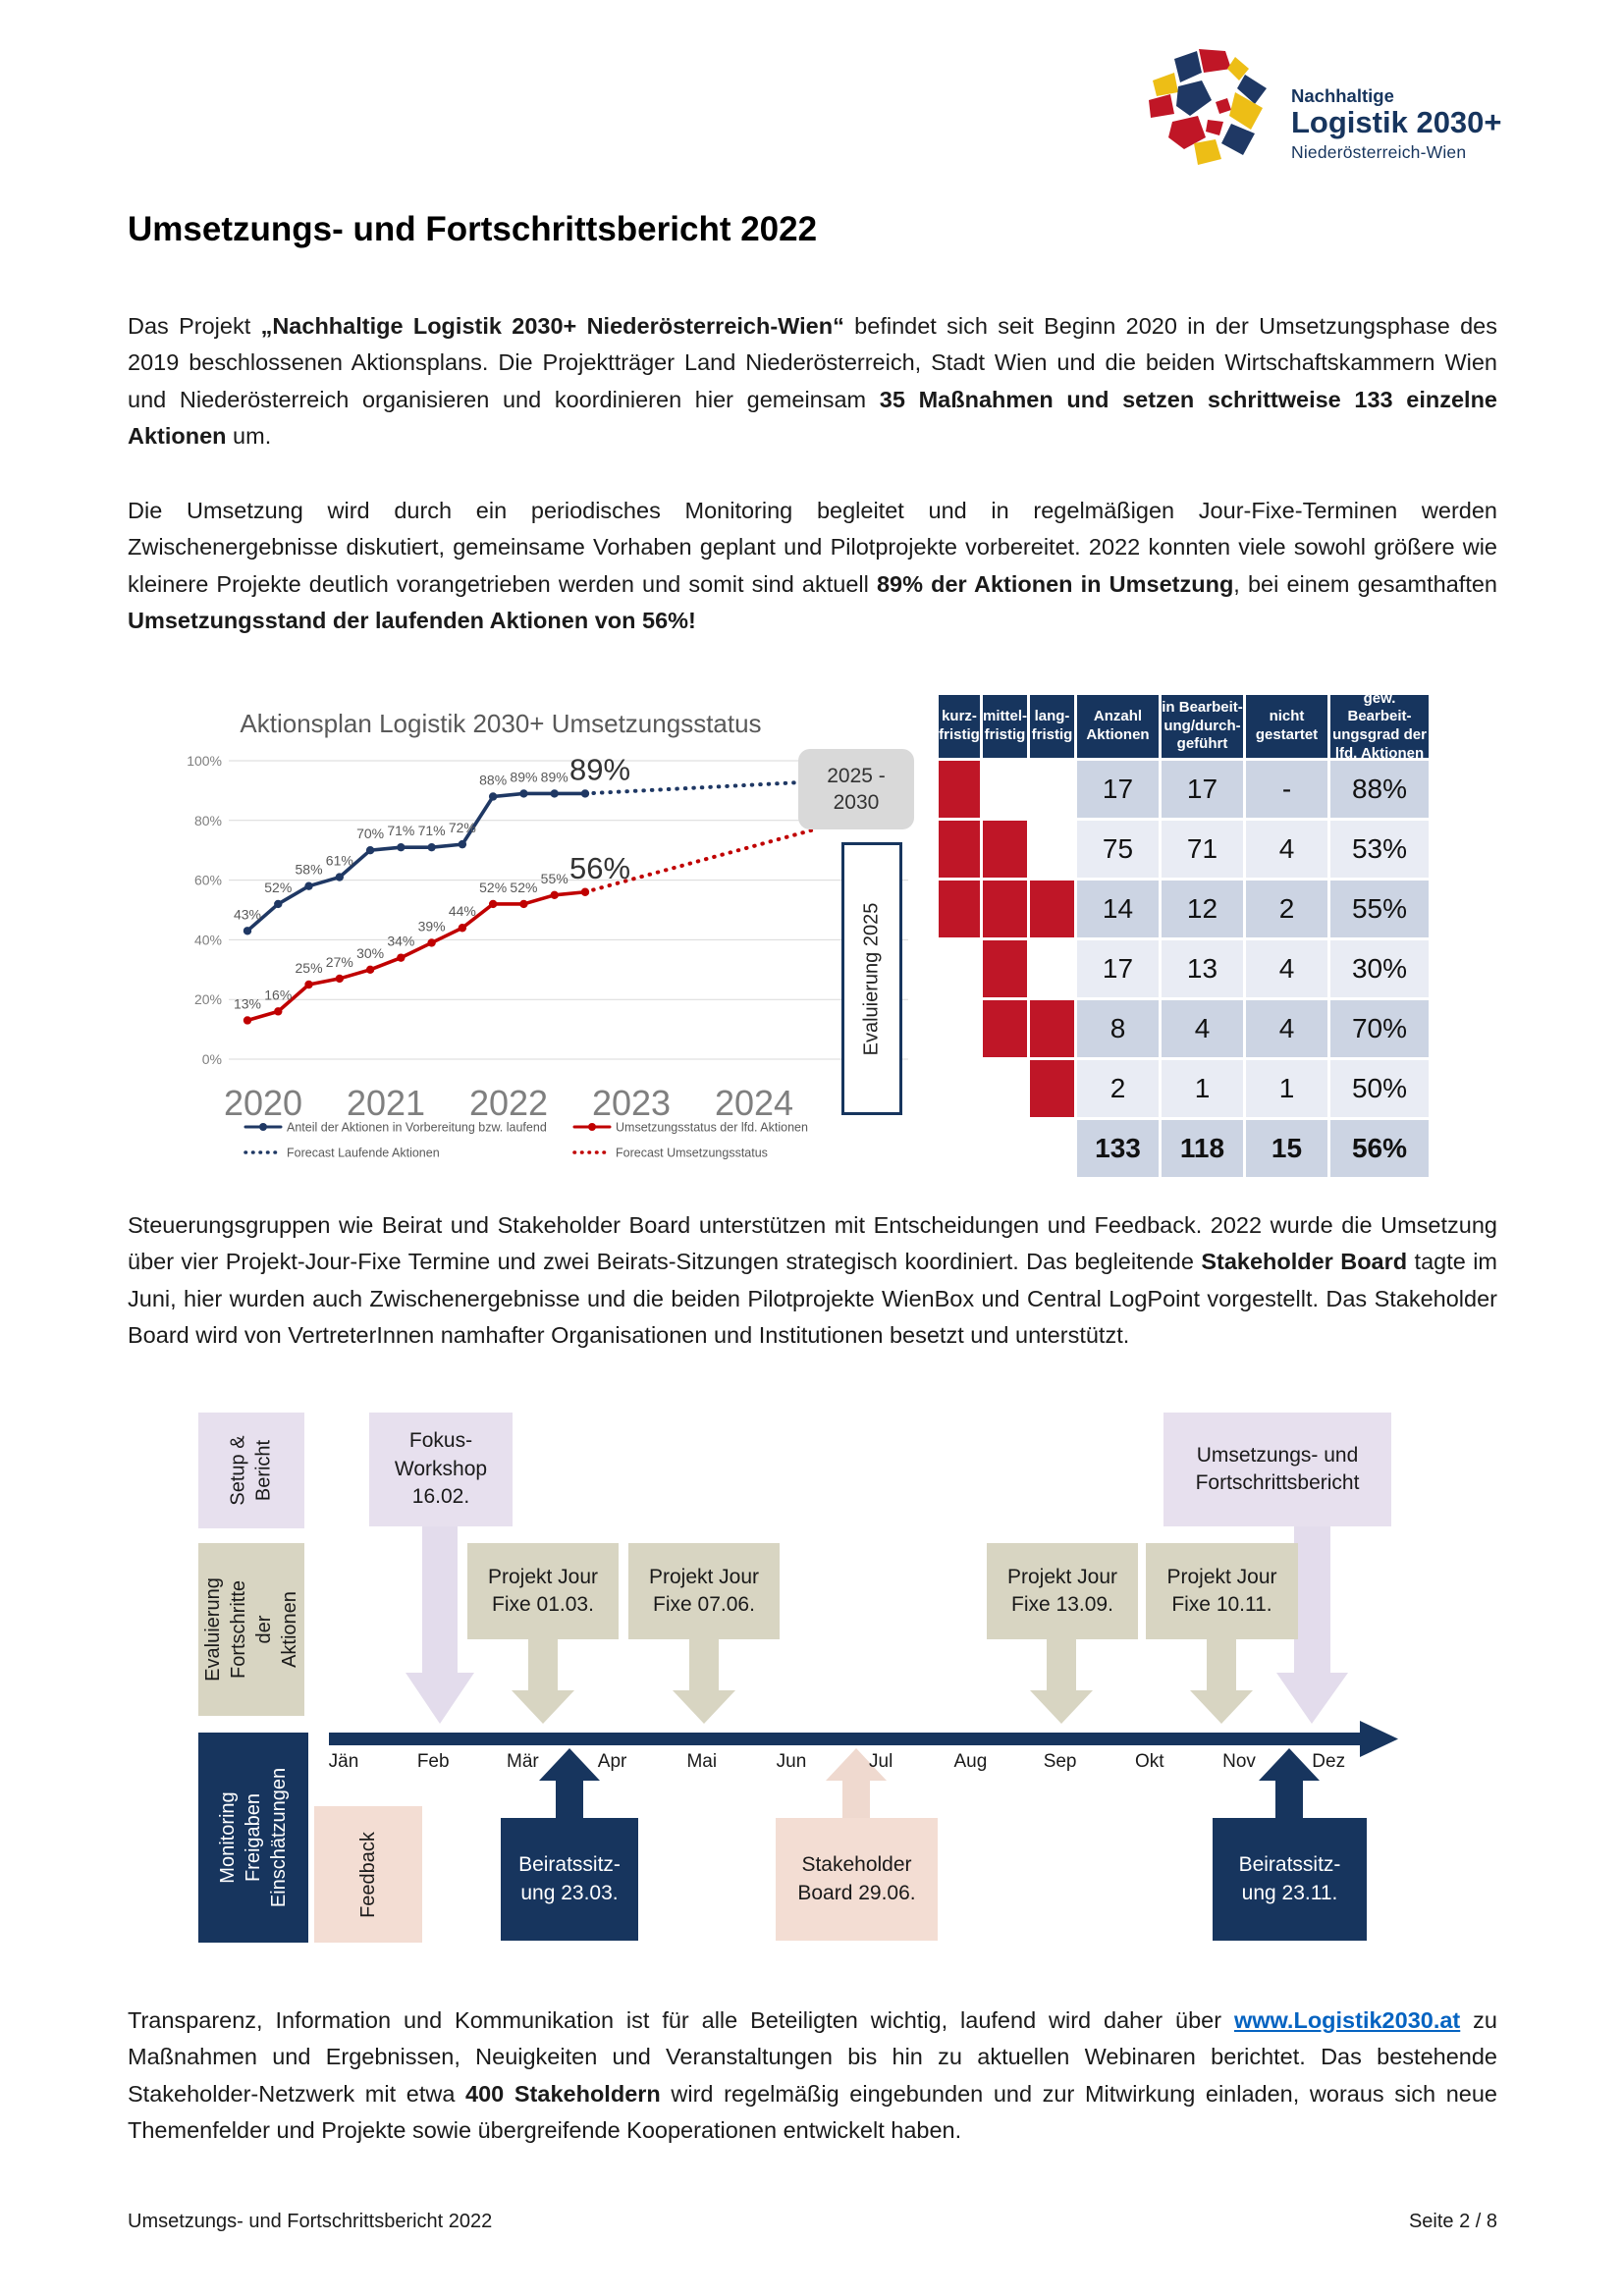 This screenshot has height=2296, width=1623. I want to click on fokus-arrow-shaft, so click(440, 1598).